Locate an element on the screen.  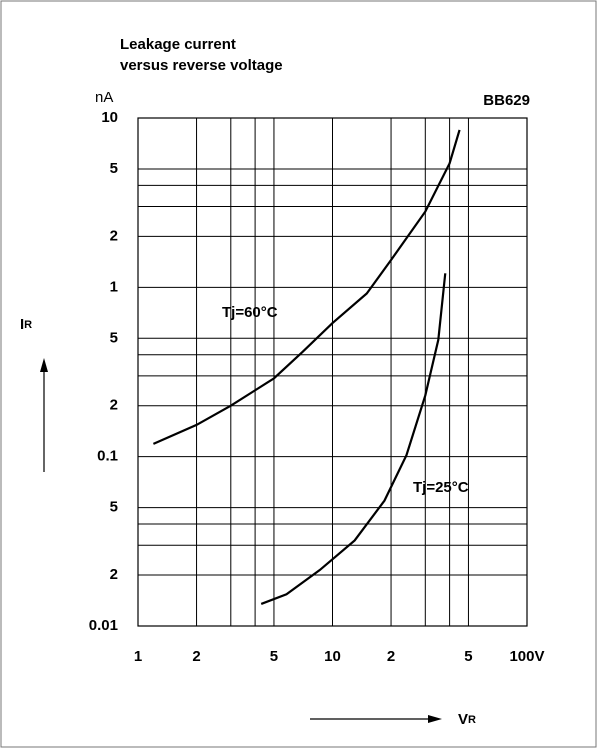
y-arrowhead is located at coordinates (44, 365).